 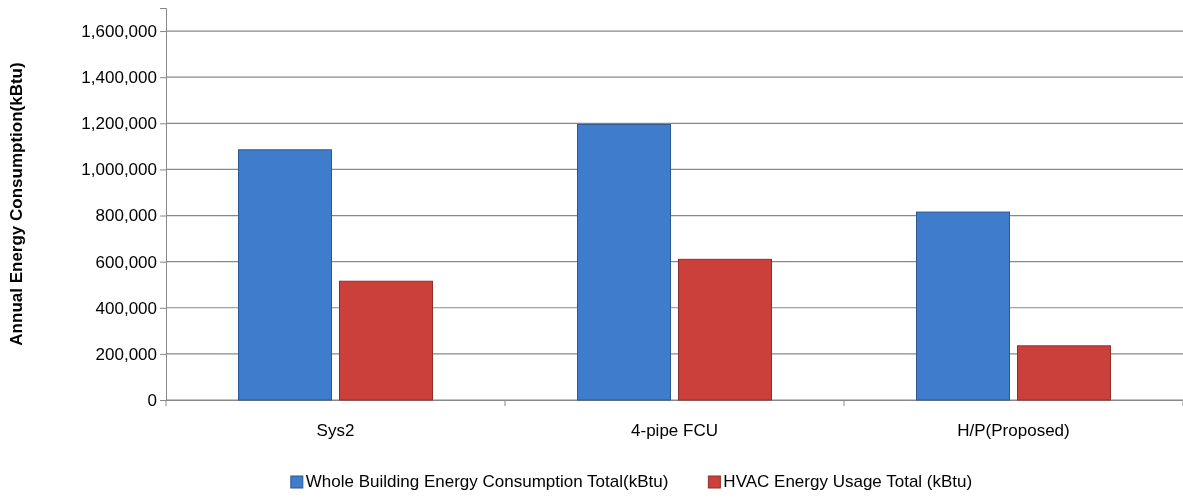 What do you see at coordinates (126, 354) in the screenshot?
I see `y-tick-label: 200,000` at bounding box center [126, 354].